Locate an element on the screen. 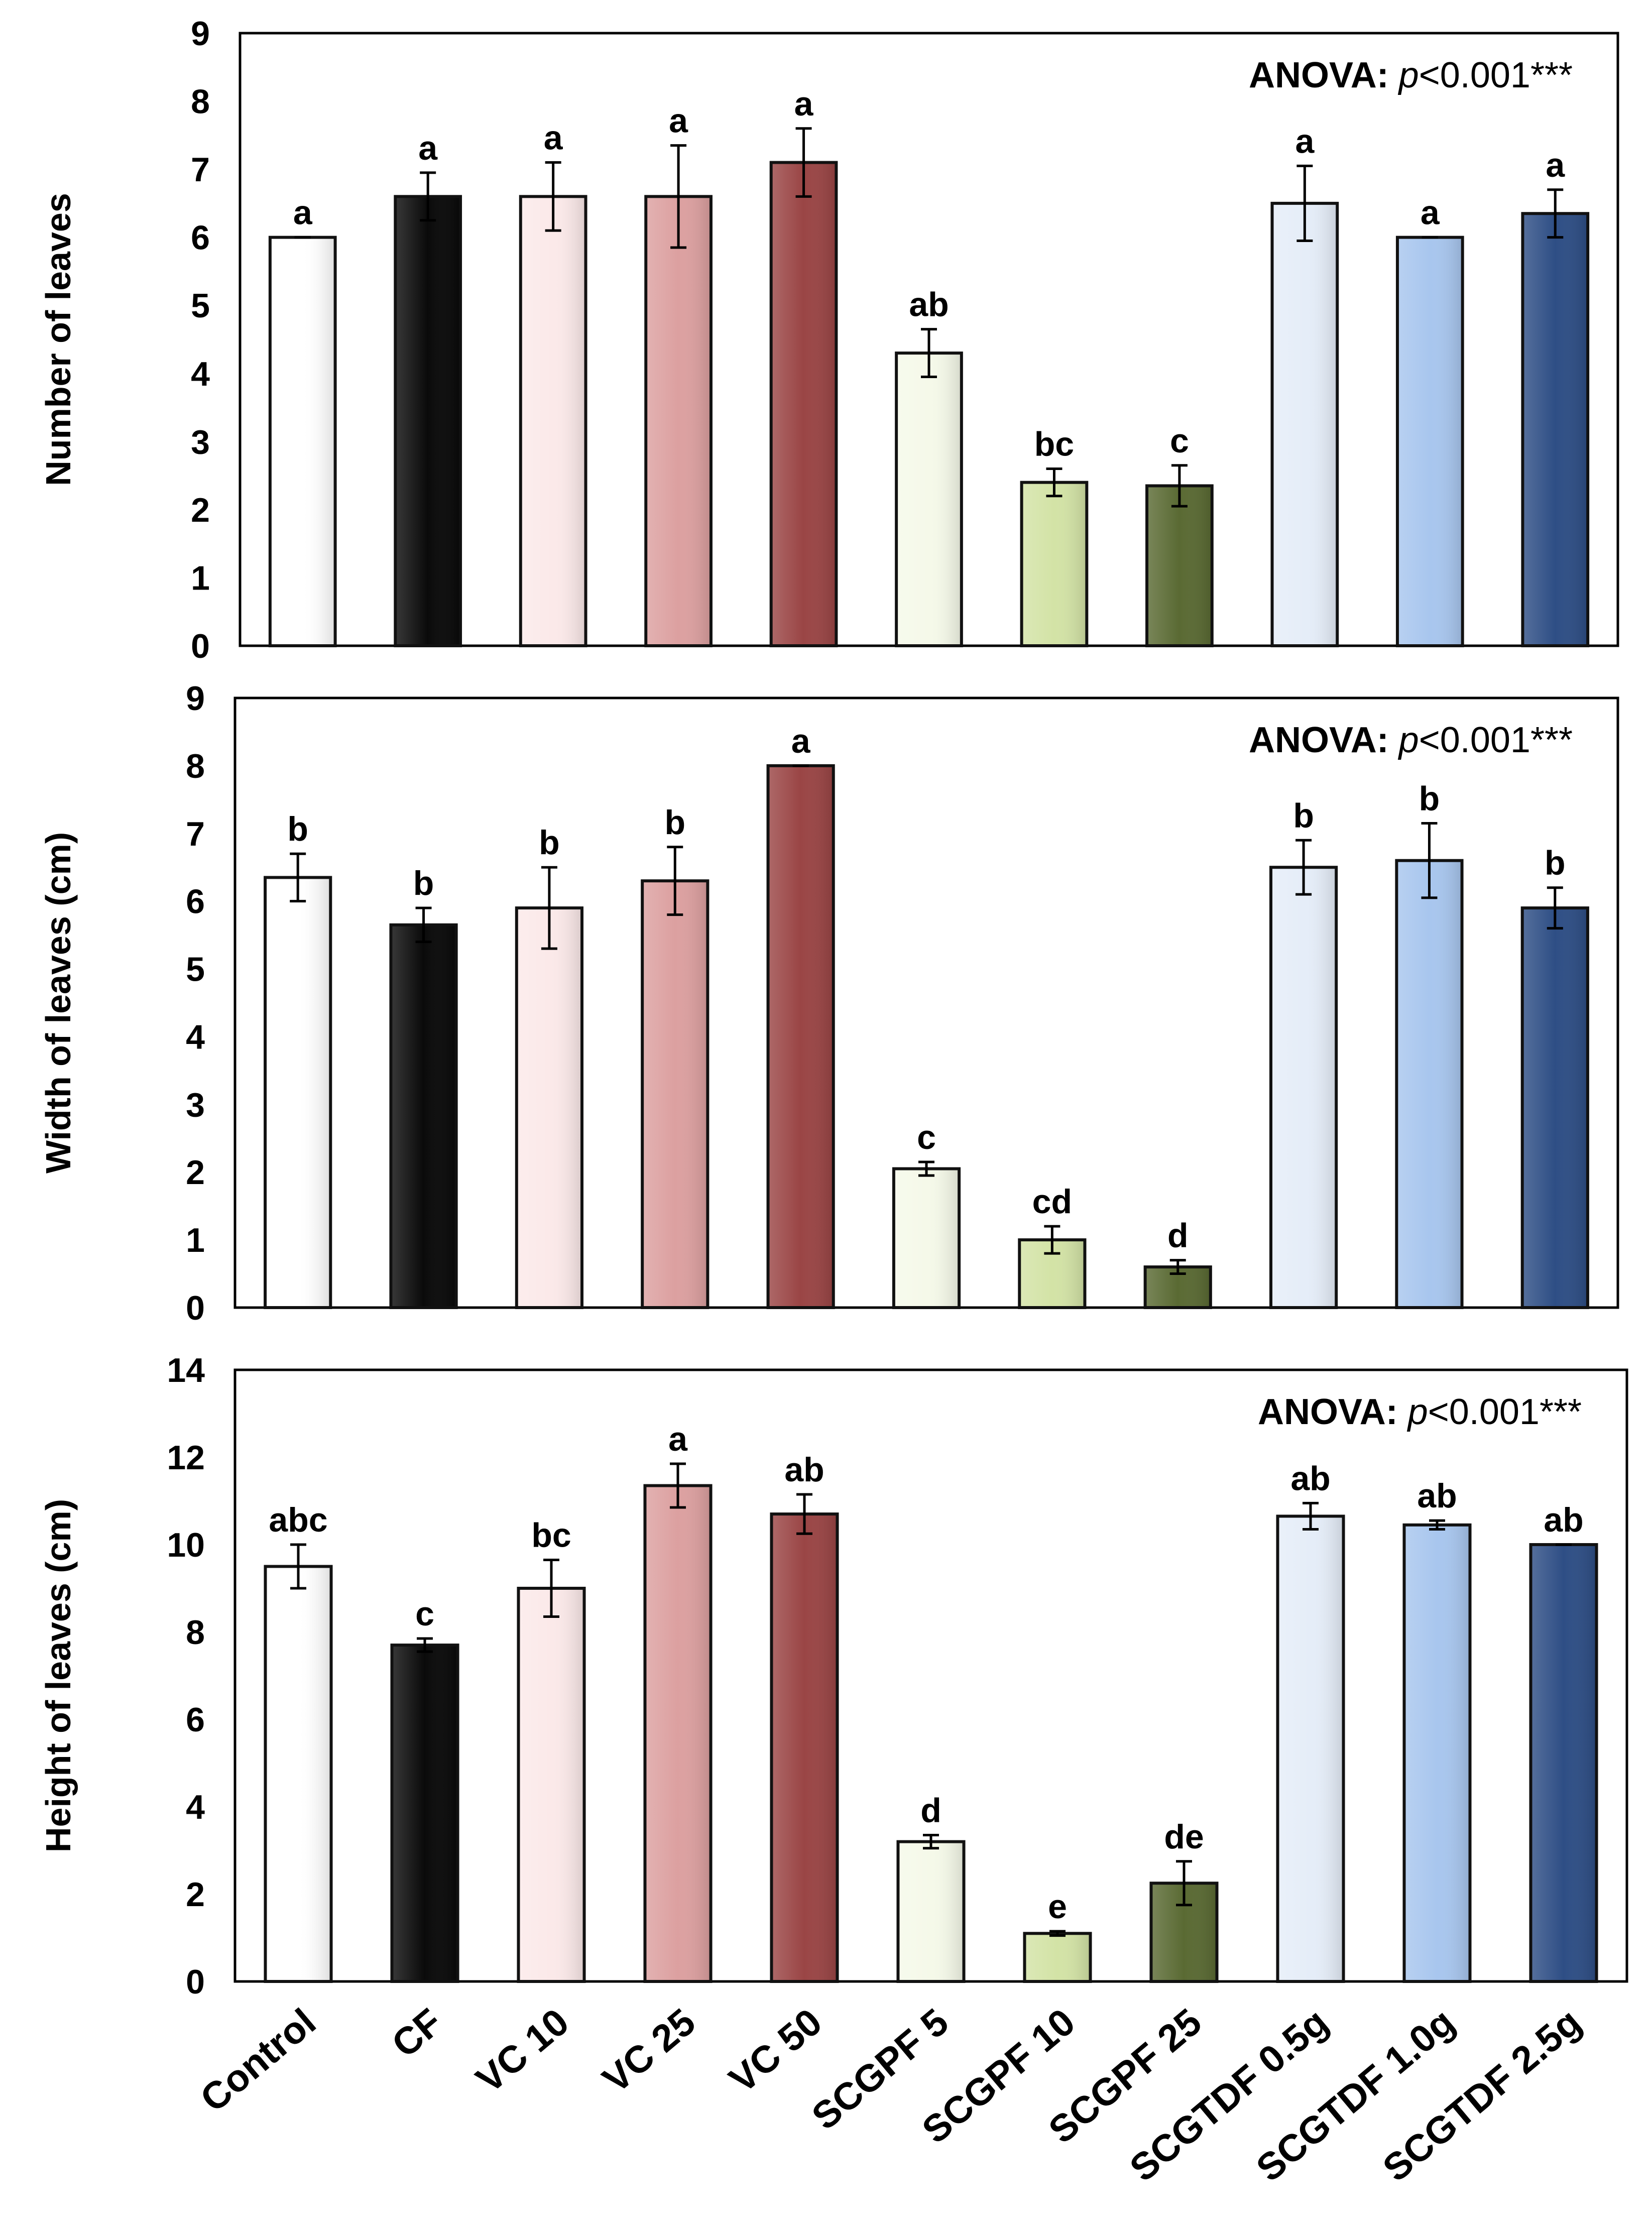  y-tick-label: 12 is located at coordinates (186, 1458).